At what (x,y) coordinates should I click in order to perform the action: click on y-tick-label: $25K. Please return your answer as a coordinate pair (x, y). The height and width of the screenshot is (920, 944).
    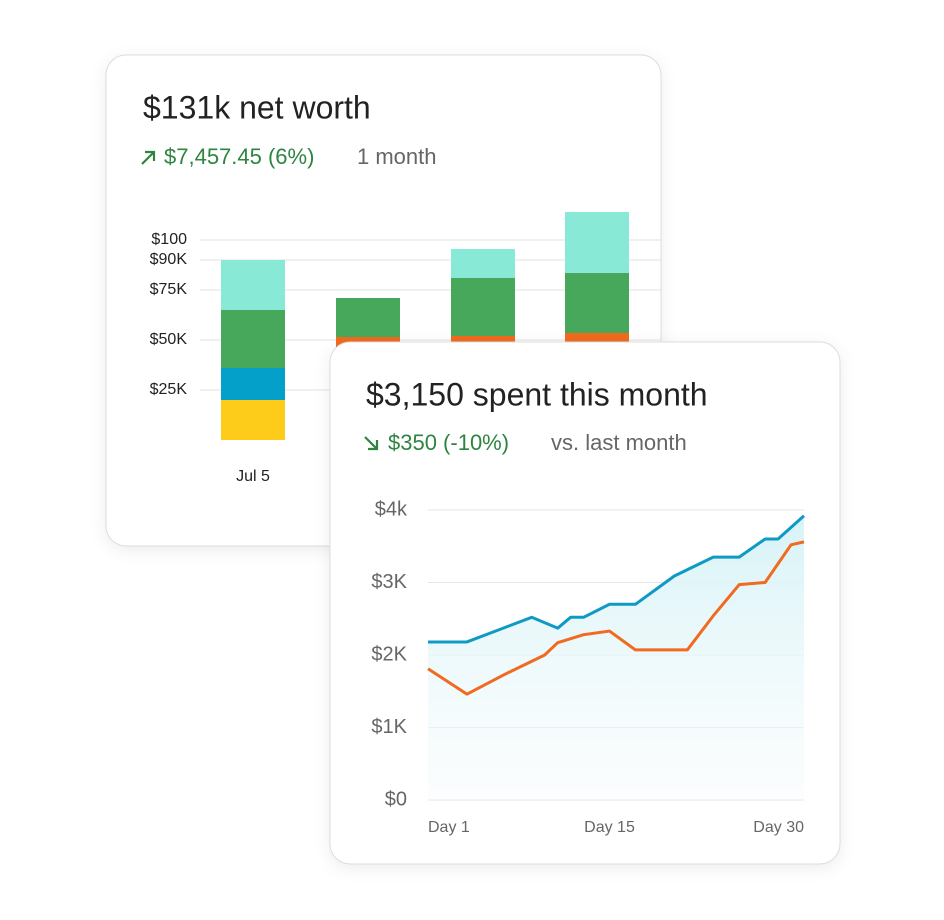
    Looking at the image, I should click on (169, 389).